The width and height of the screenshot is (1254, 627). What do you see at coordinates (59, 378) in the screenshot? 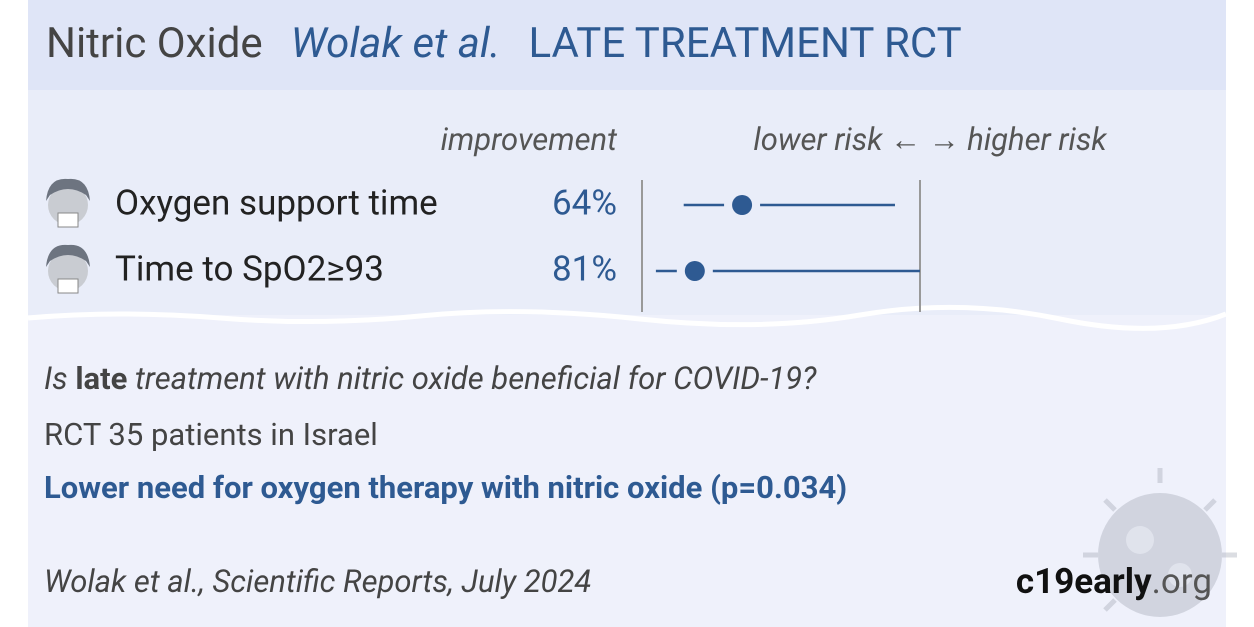
I see `question-part: Is` at bounding box center [59, 378].